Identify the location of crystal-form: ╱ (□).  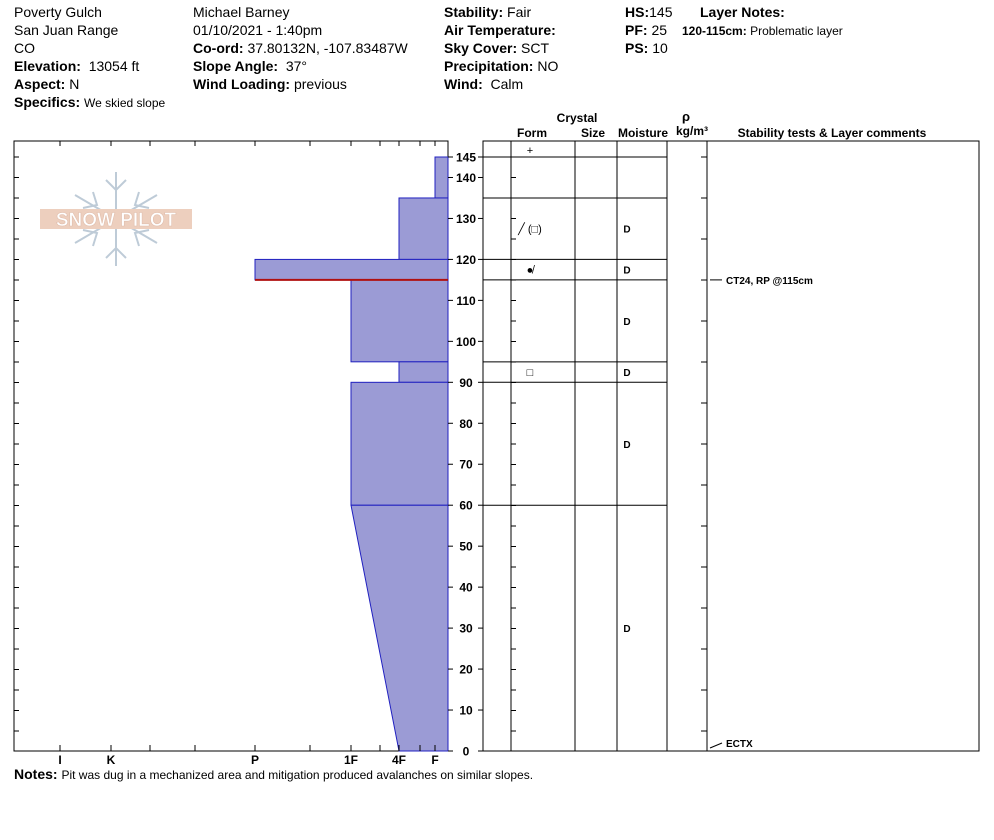
(529, 229).